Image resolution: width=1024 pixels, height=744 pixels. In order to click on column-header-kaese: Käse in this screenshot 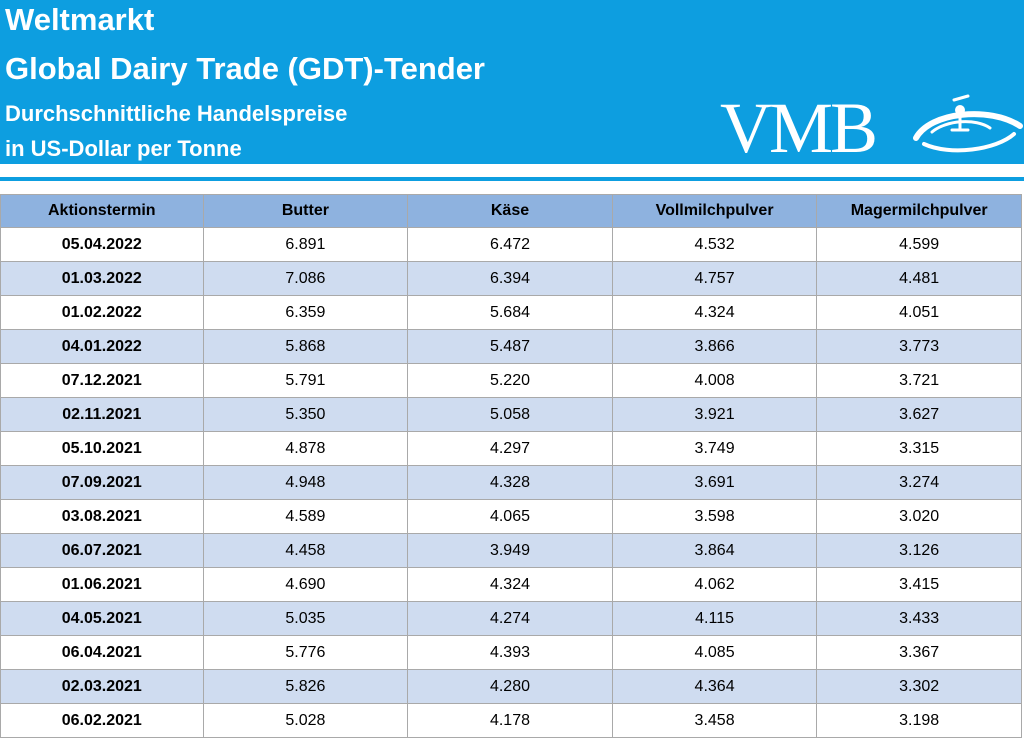, I will do `click(510, 211)`.